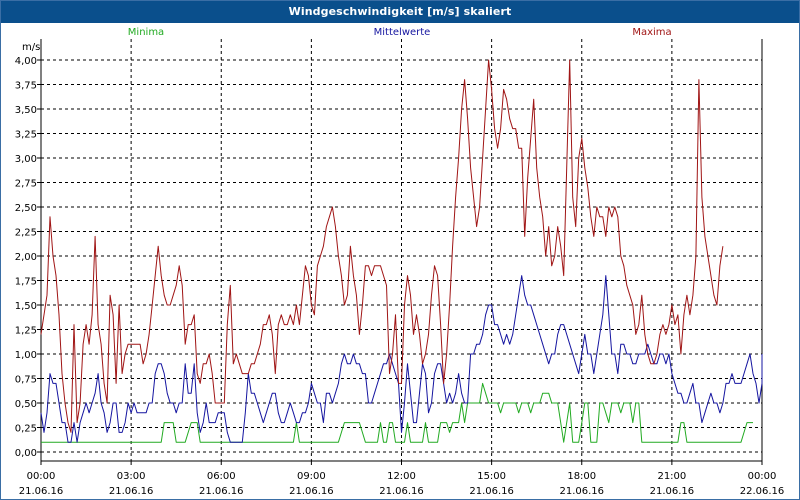 The height and width of the screenshot is (500, 800). I want to click on legend-maxima: Maxima, so click(651, 32).